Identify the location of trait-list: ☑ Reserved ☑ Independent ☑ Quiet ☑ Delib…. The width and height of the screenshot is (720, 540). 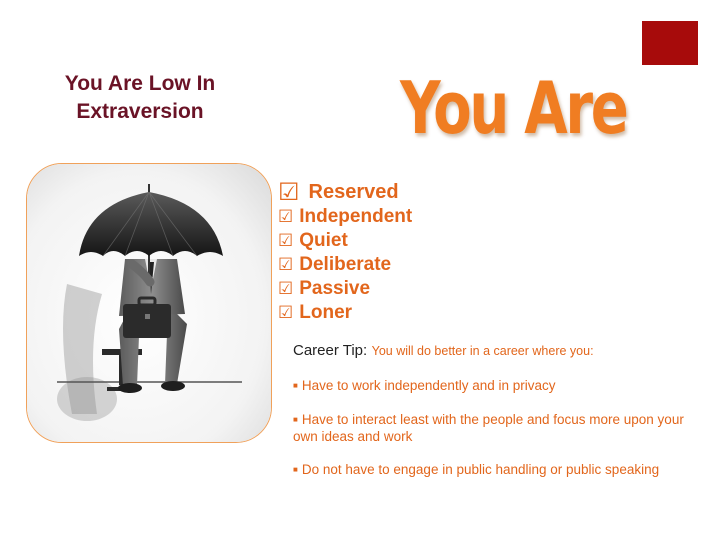
(345, 252).